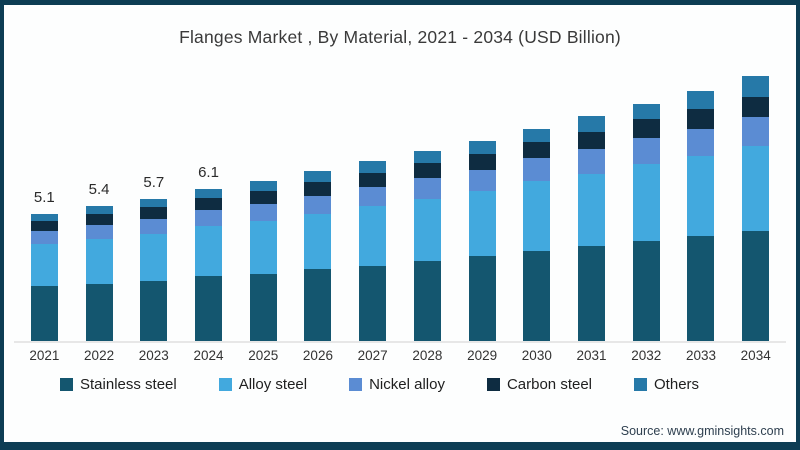  Describe the element at coordinates (318, 189) in the screenshot. I see `bar-2026-segment-carbon-steel` at that location.